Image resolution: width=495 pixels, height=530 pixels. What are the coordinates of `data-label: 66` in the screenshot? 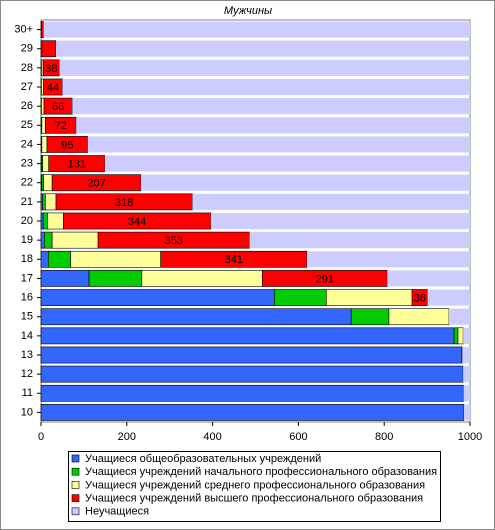 It's located at (58, 107).